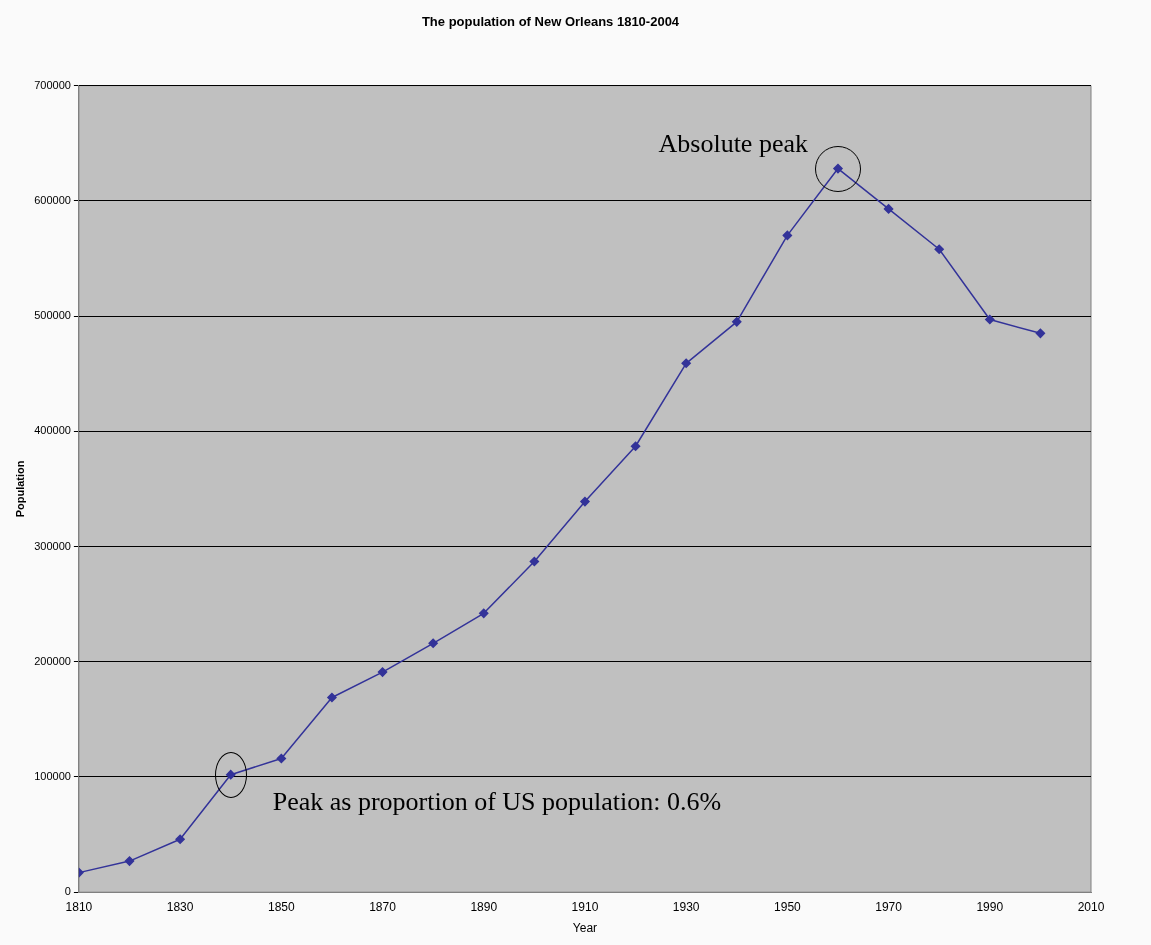 The image size is (1151, 945). What do you see at coordinates (79, 906) in the screenshot?
I see `x-tick-label: 1810` at bounding box center [79, 906].